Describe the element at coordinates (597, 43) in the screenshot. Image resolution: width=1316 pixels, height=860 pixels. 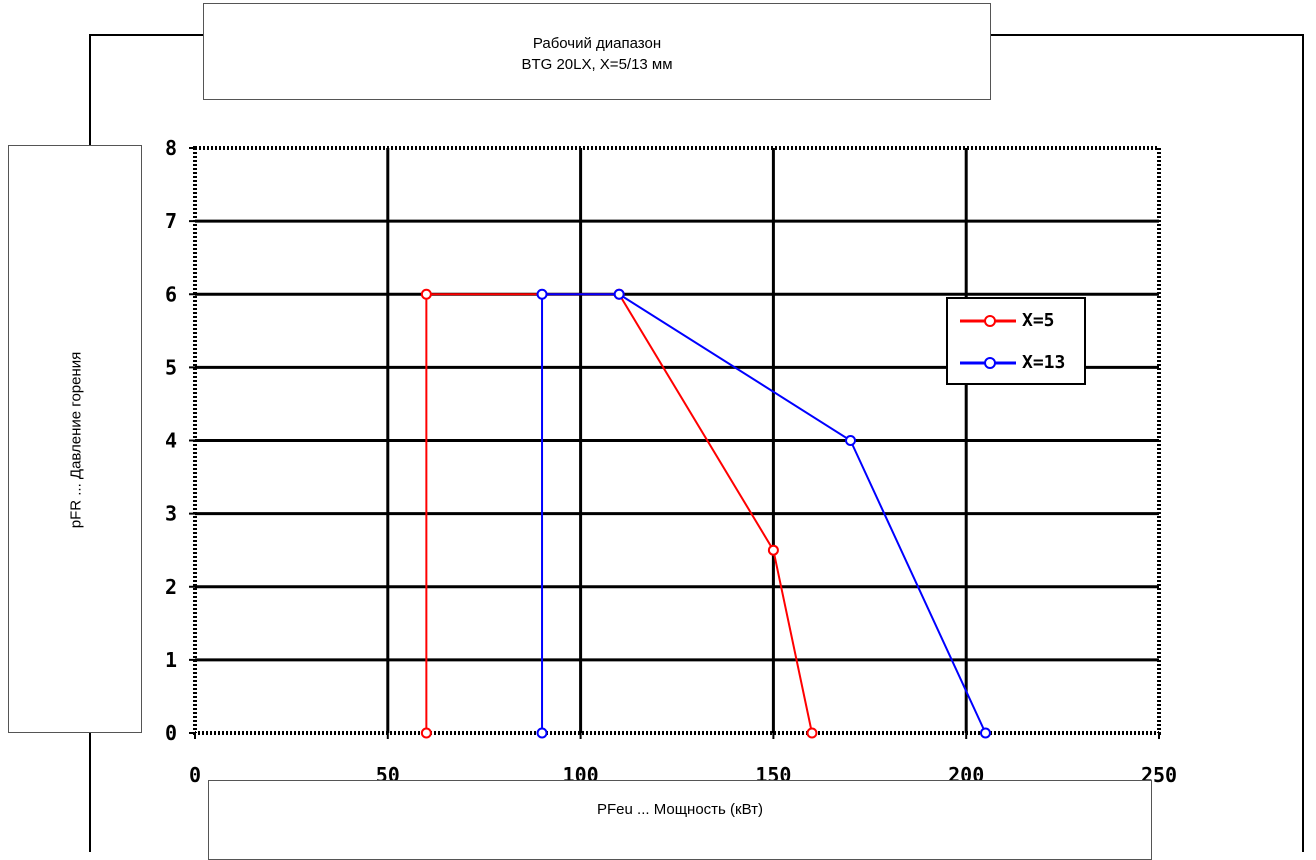
I see `chart-title: Рабочий диапазон` at that location.